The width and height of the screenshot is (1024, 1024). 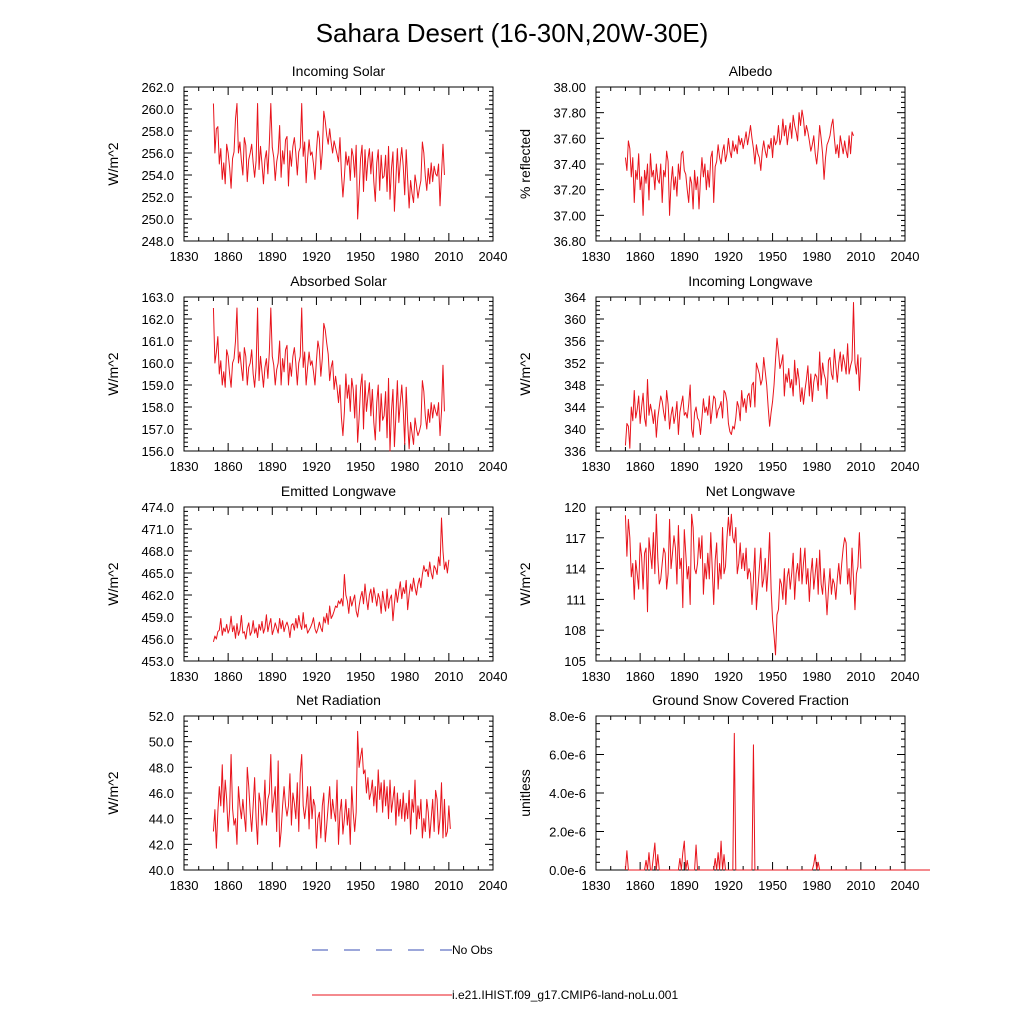 What do you see at coordinates (157, 319) in the screenshot?
I see `y-tick-label: 162.0` at bounding box center [157, 319].